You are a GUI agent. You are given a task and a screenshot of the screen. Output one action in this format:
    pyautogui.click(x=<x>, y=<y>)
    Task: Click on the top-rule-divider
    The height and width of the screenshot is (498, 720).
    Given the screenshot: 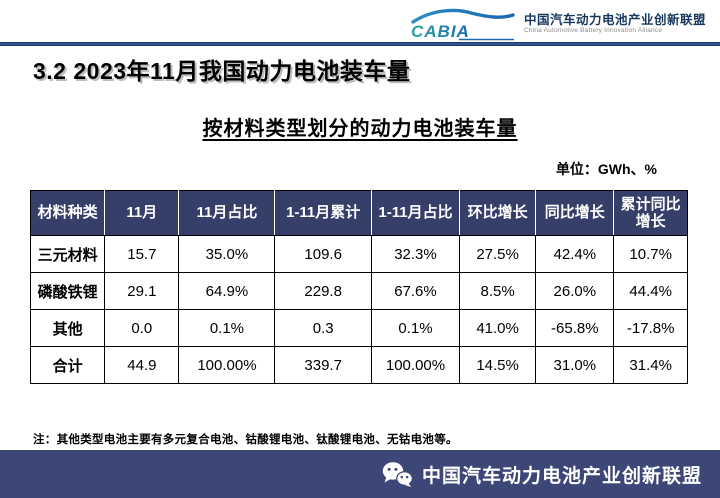 What is the action you would take?
    pyautogui.click(x=360, y=44)
    